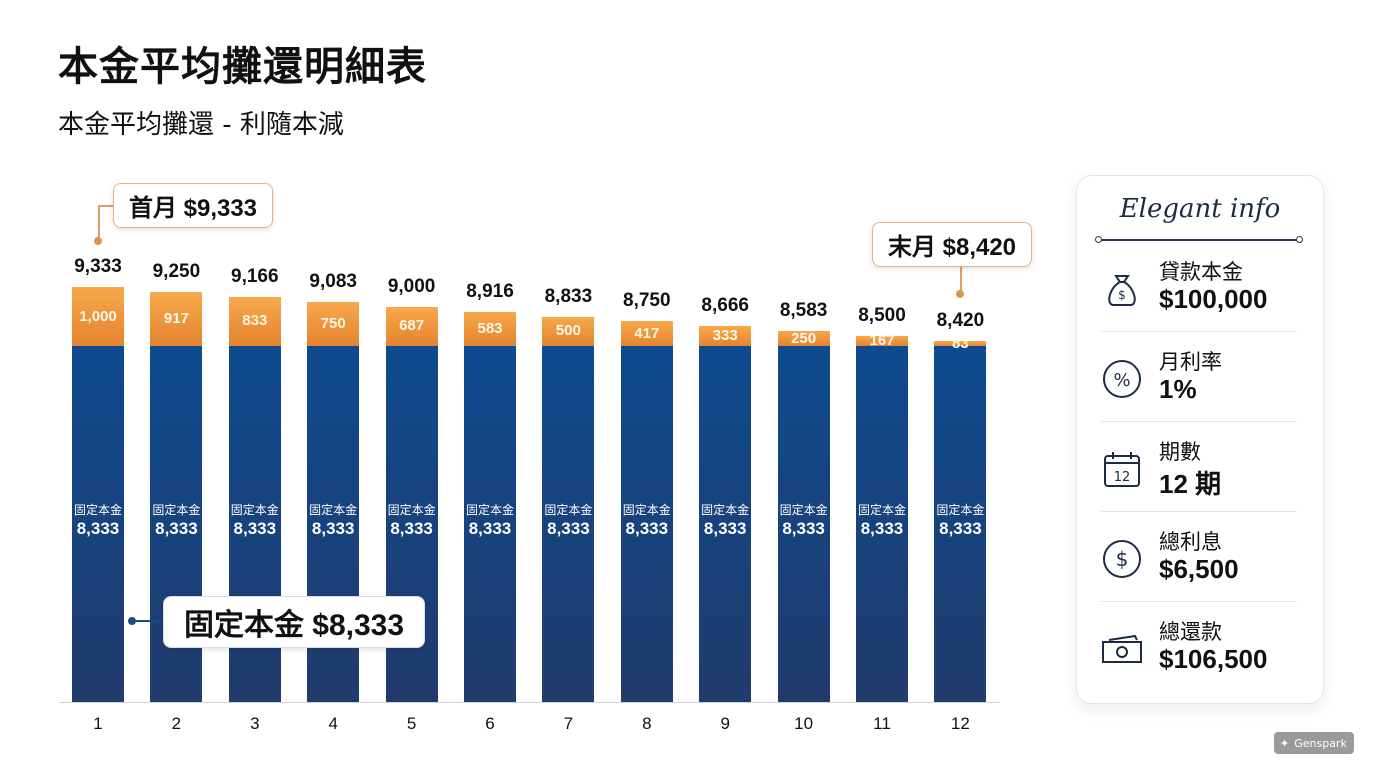 Image resolution: width=1374 pixels, height=764 pixels. Describe the element at coordinates (952, 244) in the screenshot. I see `last-month-callout: 末月 $8,420` at that location.